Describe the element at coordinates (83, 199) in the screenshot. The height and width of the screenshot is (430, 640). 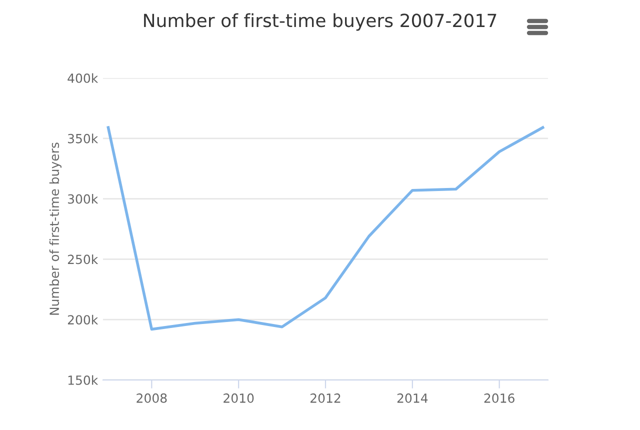
I see `y-tick-label: 300k` at that location.